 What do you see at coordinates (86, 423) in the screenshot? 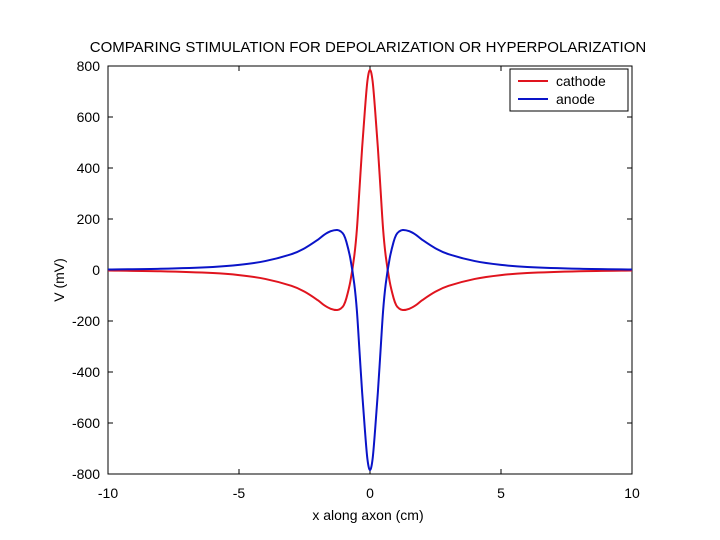
I see `y-tick-label: -600` at bounding box center [86, 423].